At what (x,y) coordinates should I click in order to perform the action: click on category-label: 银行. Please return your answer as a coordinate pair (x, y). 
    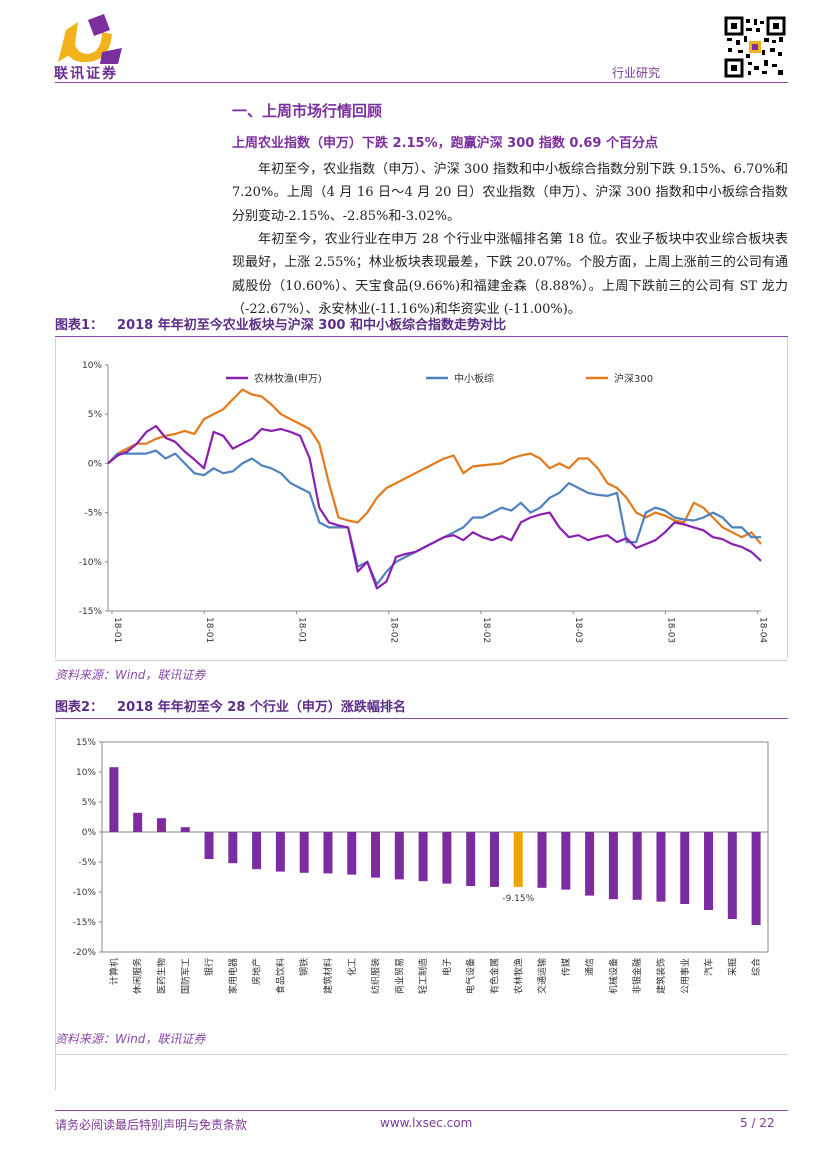
    Looking at the image, I should click on (209, 967).